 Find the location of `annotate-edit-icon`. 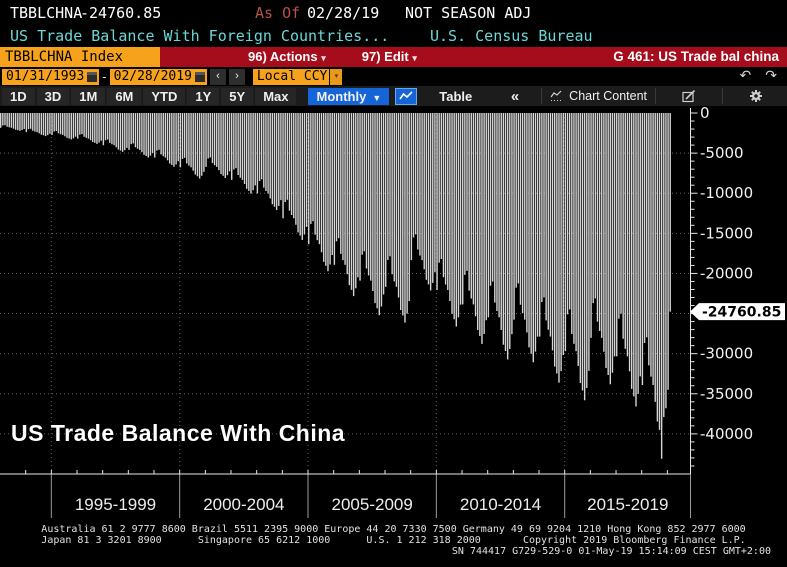

annotate-edit-icon is located at coordinates (689, 96).